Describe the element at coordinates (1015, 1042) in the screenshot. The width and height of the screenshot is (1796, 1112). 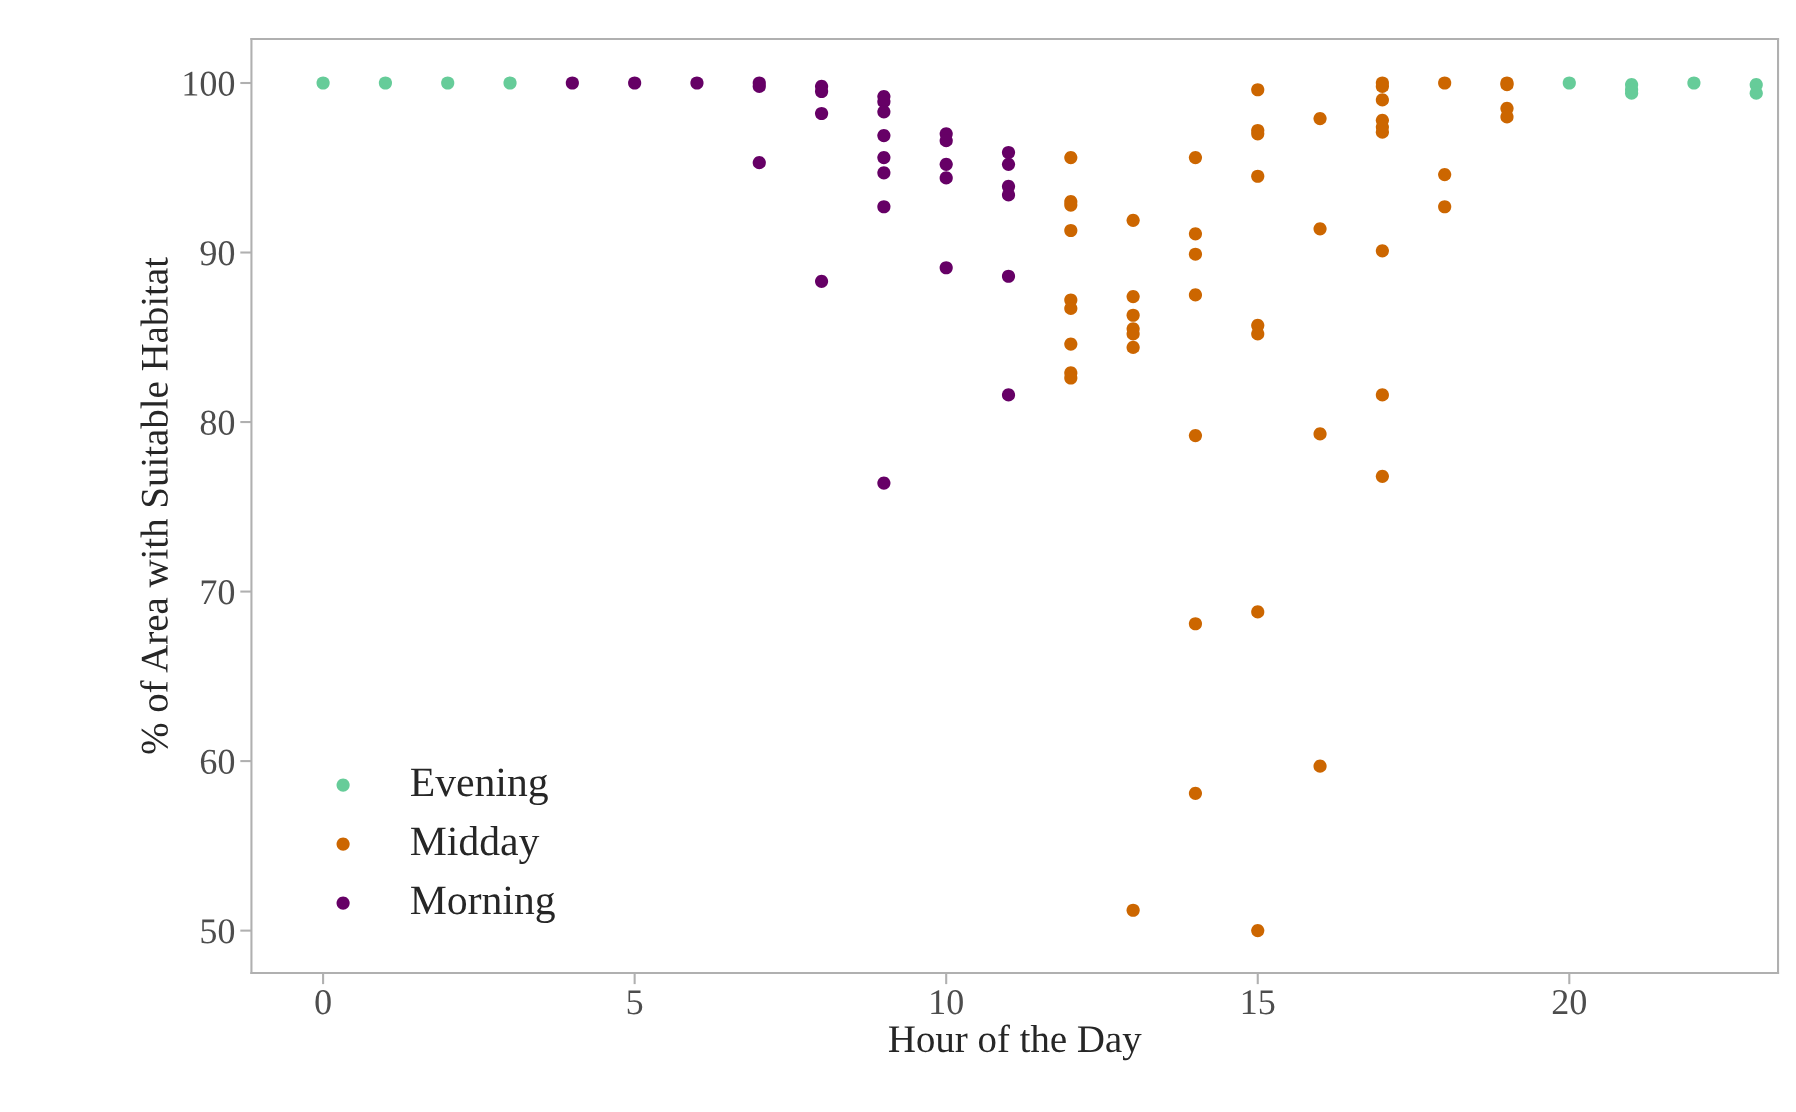
I see `x-axis-title: Hour of the Day` at that location.